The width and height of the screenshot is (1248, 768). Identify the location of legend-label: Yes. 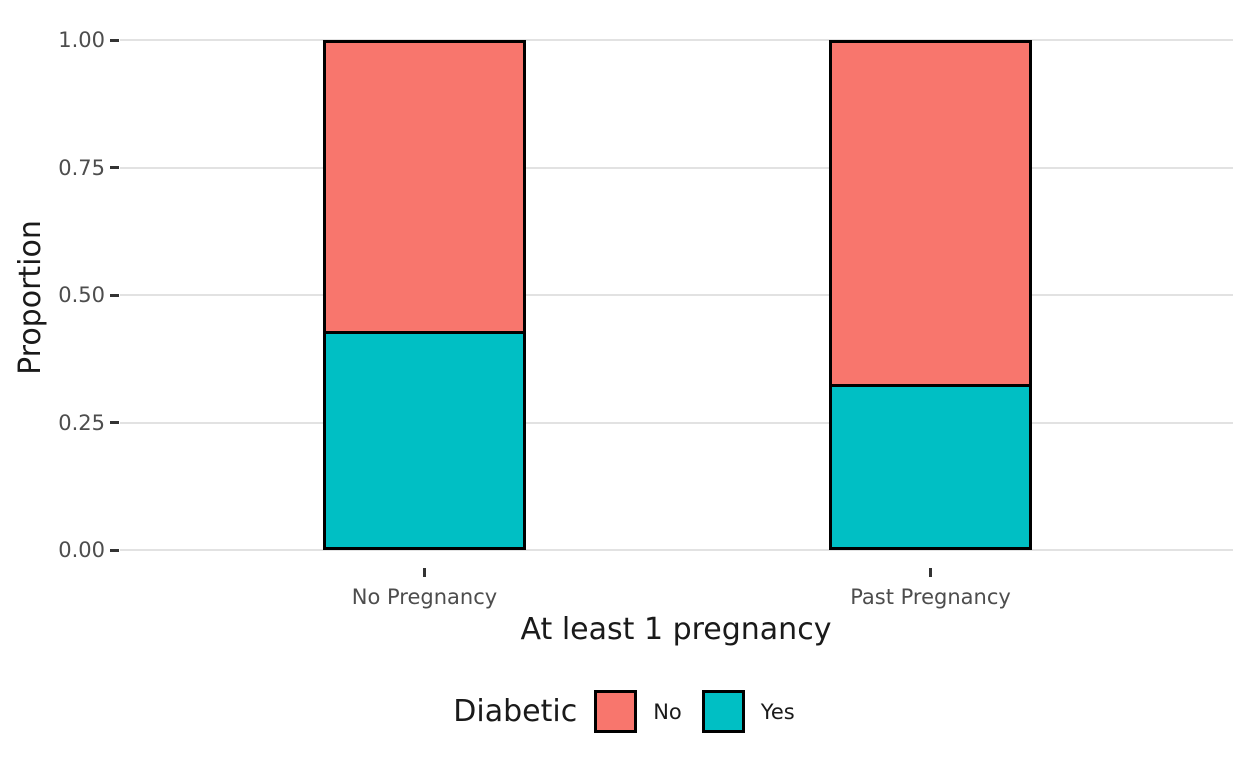
(777, 711).